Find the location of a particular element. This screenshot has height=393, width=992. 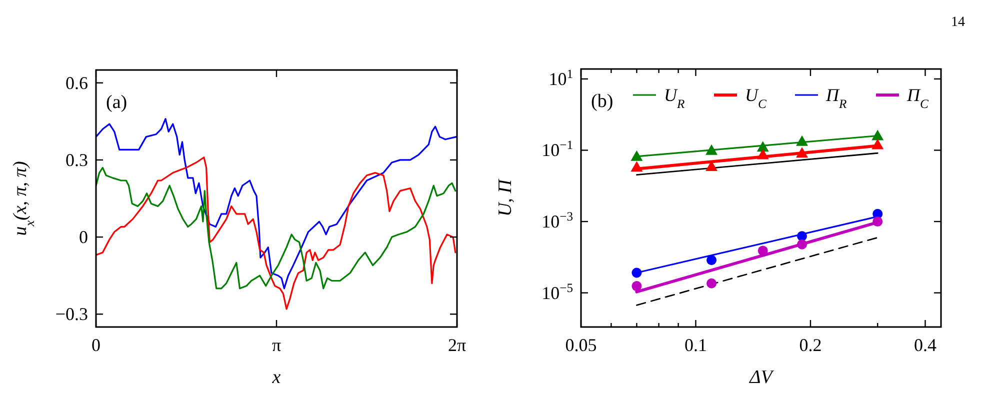

x-tick-label: 0.4 is located at coordinates (925, 345).